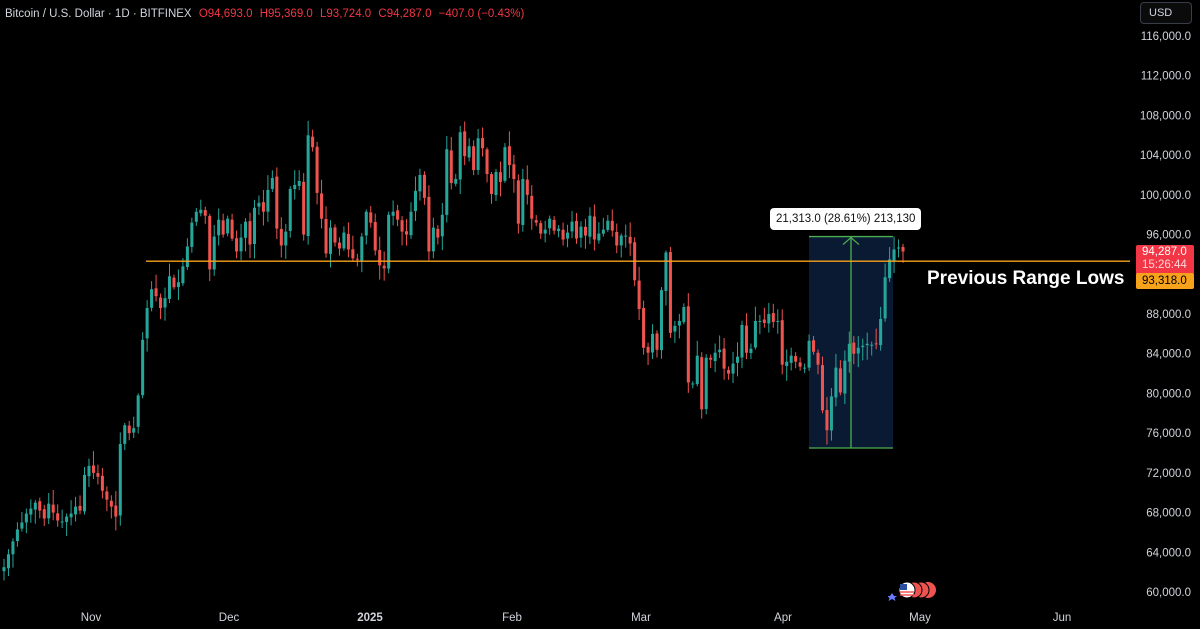 The image size is (1200, 629). Describe the element at coordinates (286, 14) in the screenshot. I see `high-value: H95,369.0` at that location.